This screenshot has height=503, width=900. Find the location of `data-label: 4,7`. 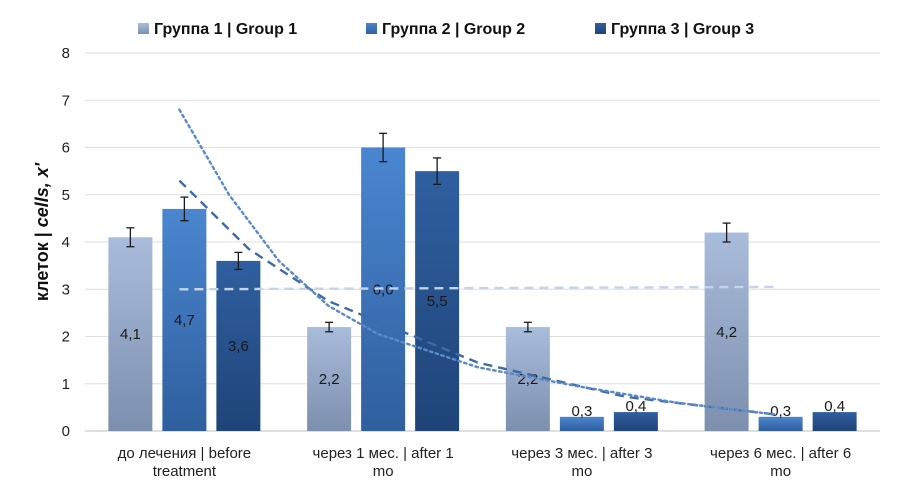

data-label: 4,7 is located at coordinates (184, 320).